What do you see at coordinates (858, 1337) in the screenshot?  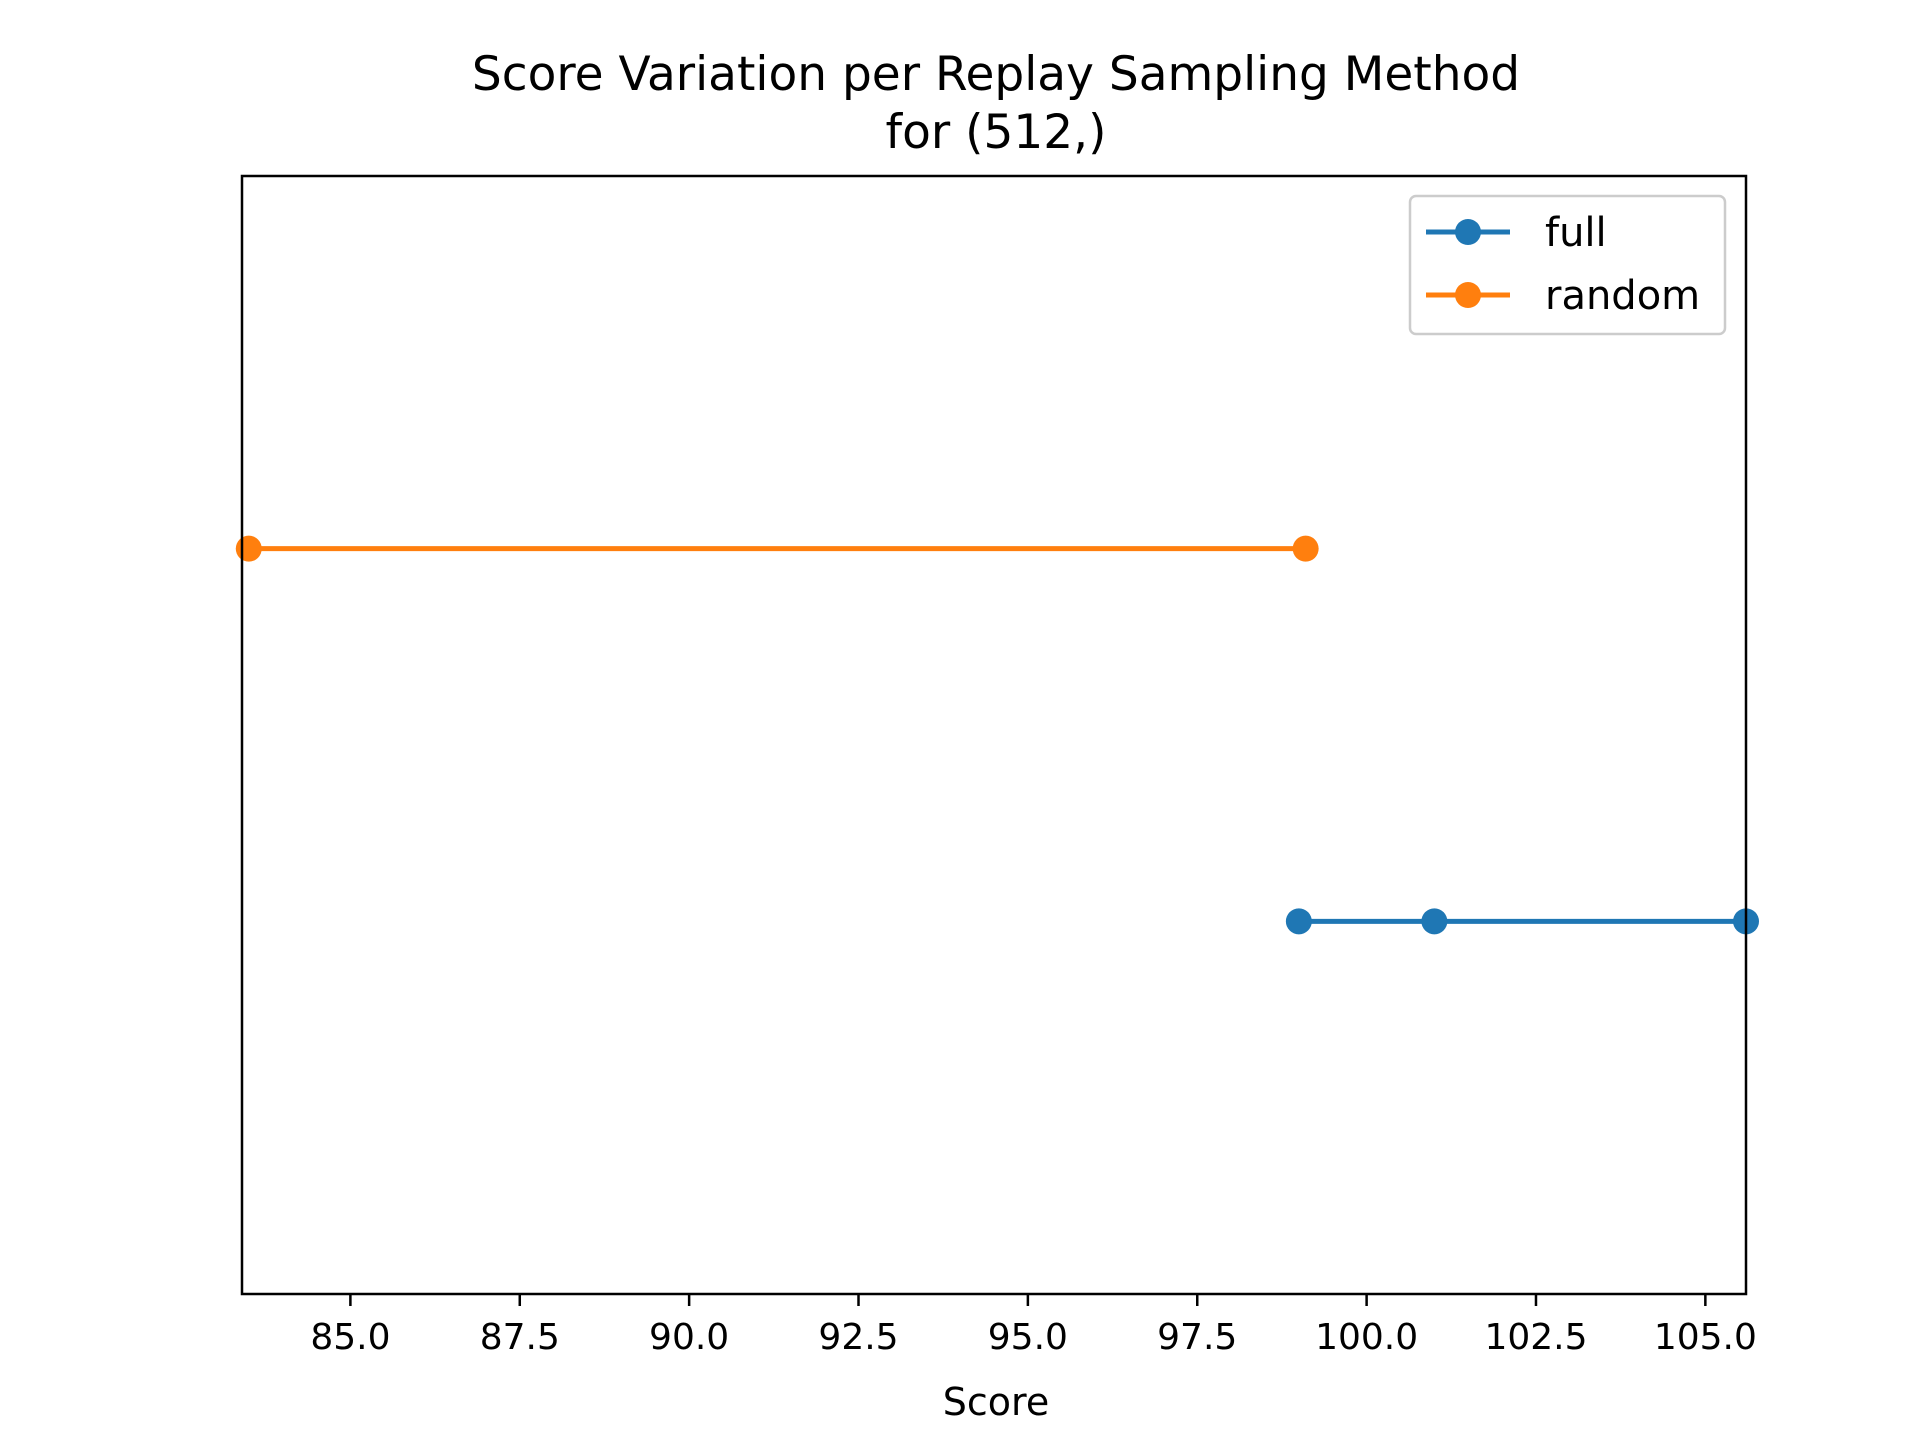 I see `x-tick-label: 92.5` at bounding box center [858, 1337].